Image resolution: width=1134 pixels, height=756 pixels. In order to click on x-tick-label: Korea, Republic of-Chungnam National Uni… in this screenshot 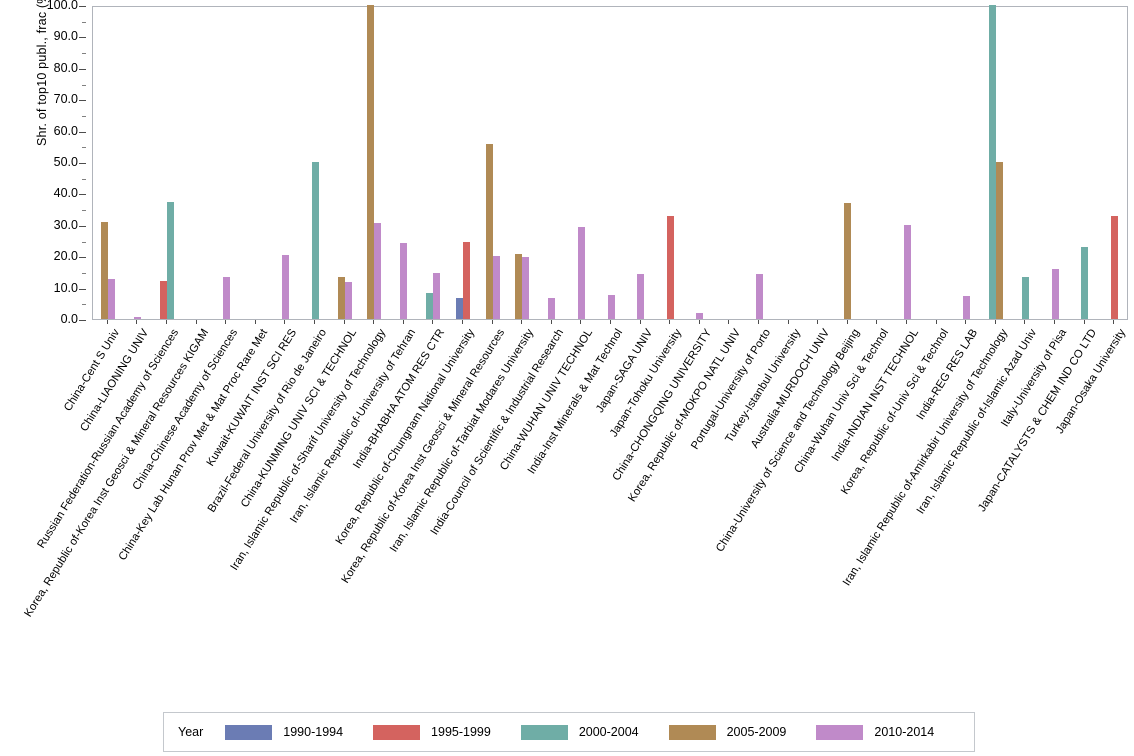, I will do `click(405, 437)`.